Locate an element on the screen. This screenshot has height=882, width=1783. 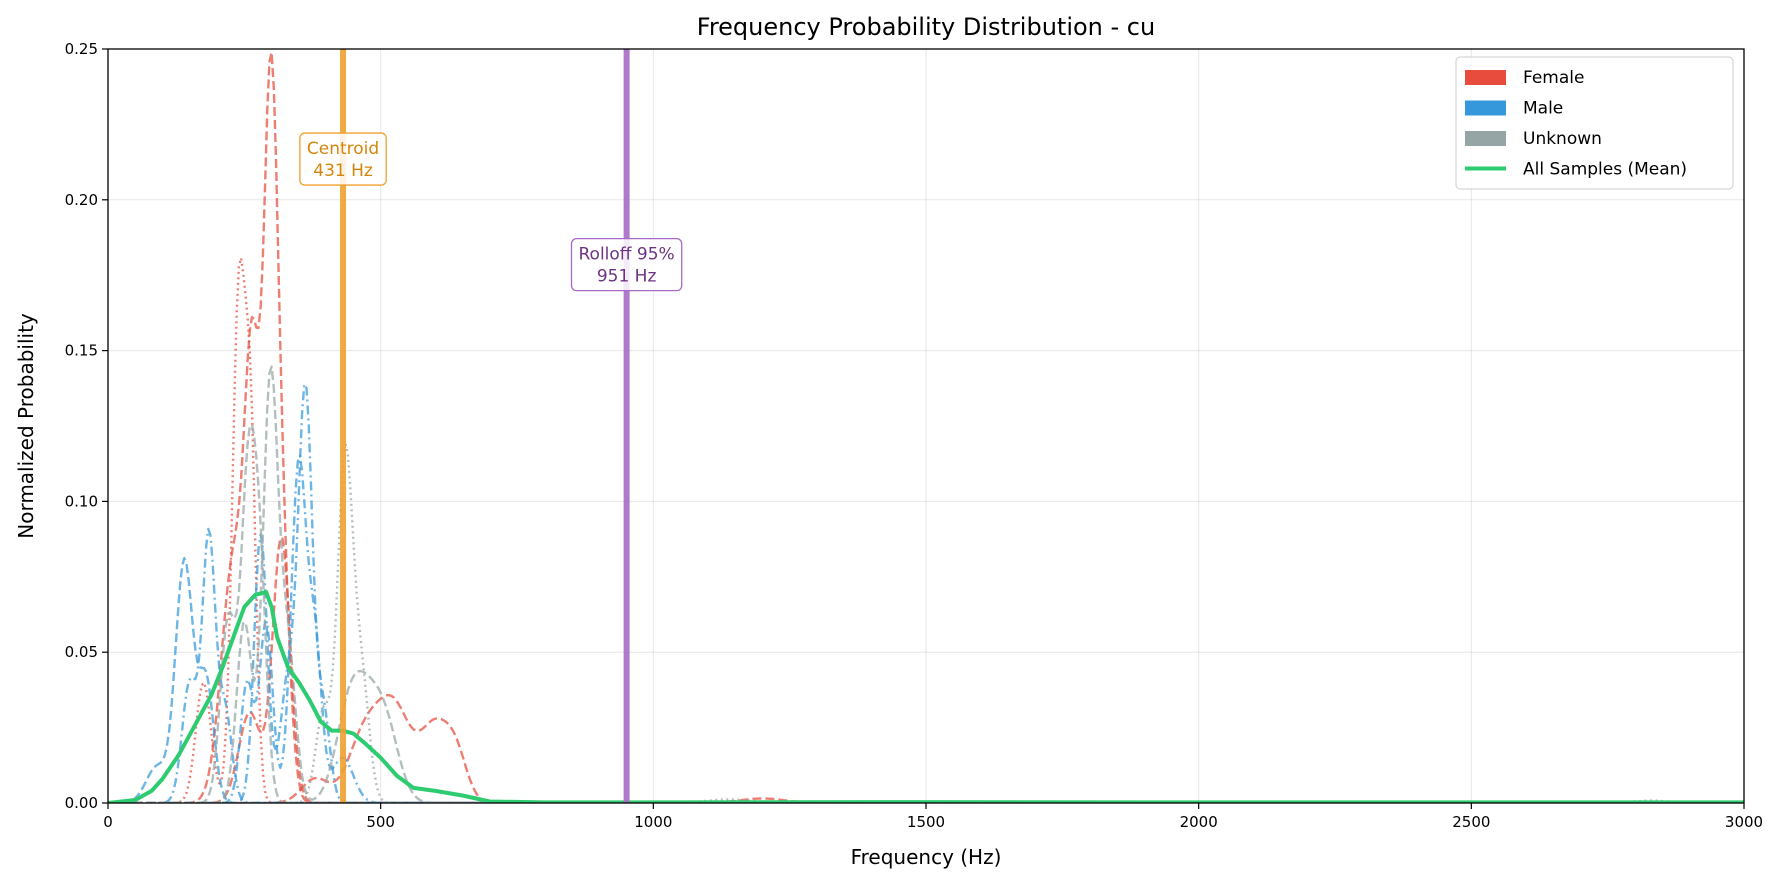
y-tick-label: 0.10 is located at coordinates (81, 501).